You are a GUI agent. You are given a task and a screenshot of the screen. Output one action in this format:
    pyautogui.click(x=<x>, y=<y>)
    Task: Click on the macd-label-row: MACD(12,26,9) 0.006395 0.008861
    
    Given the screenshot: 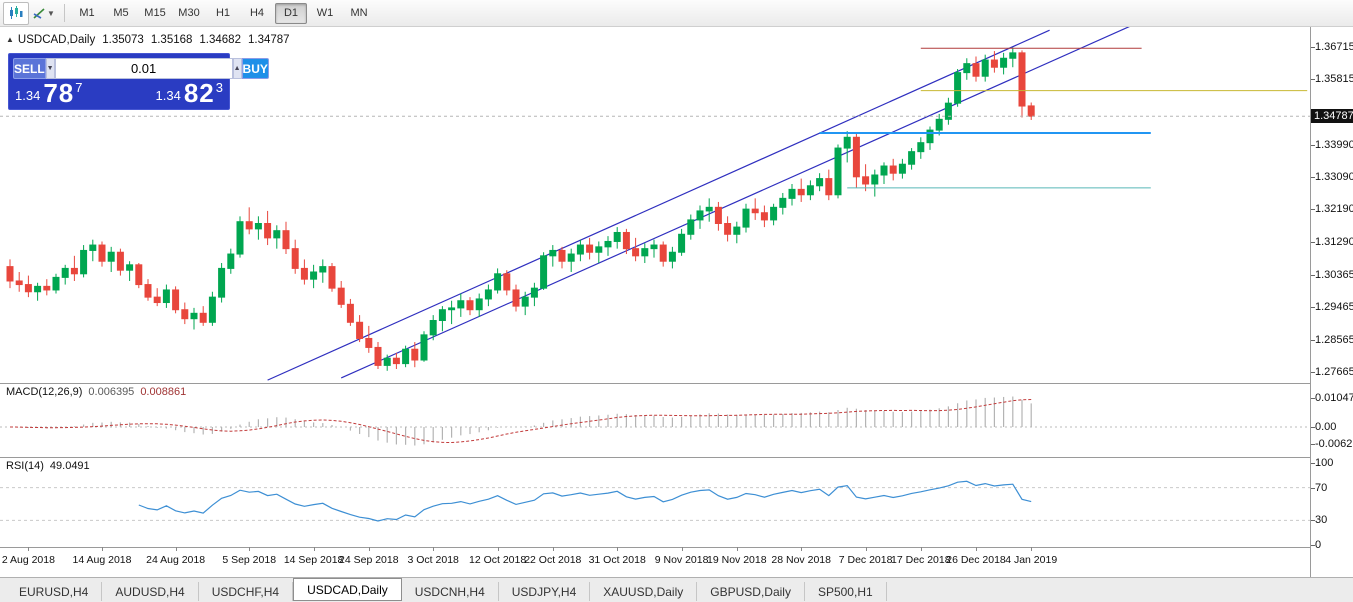 What is the action you would take?
    pyautogui.click(x=99, y=392)
    